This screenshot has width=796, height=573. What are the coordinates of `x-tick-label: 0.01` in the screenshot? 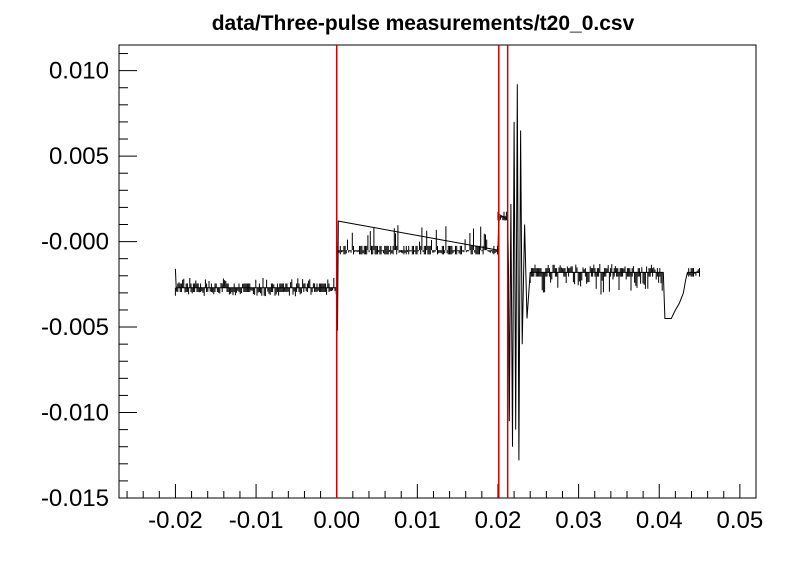 It's located at (417, 520).